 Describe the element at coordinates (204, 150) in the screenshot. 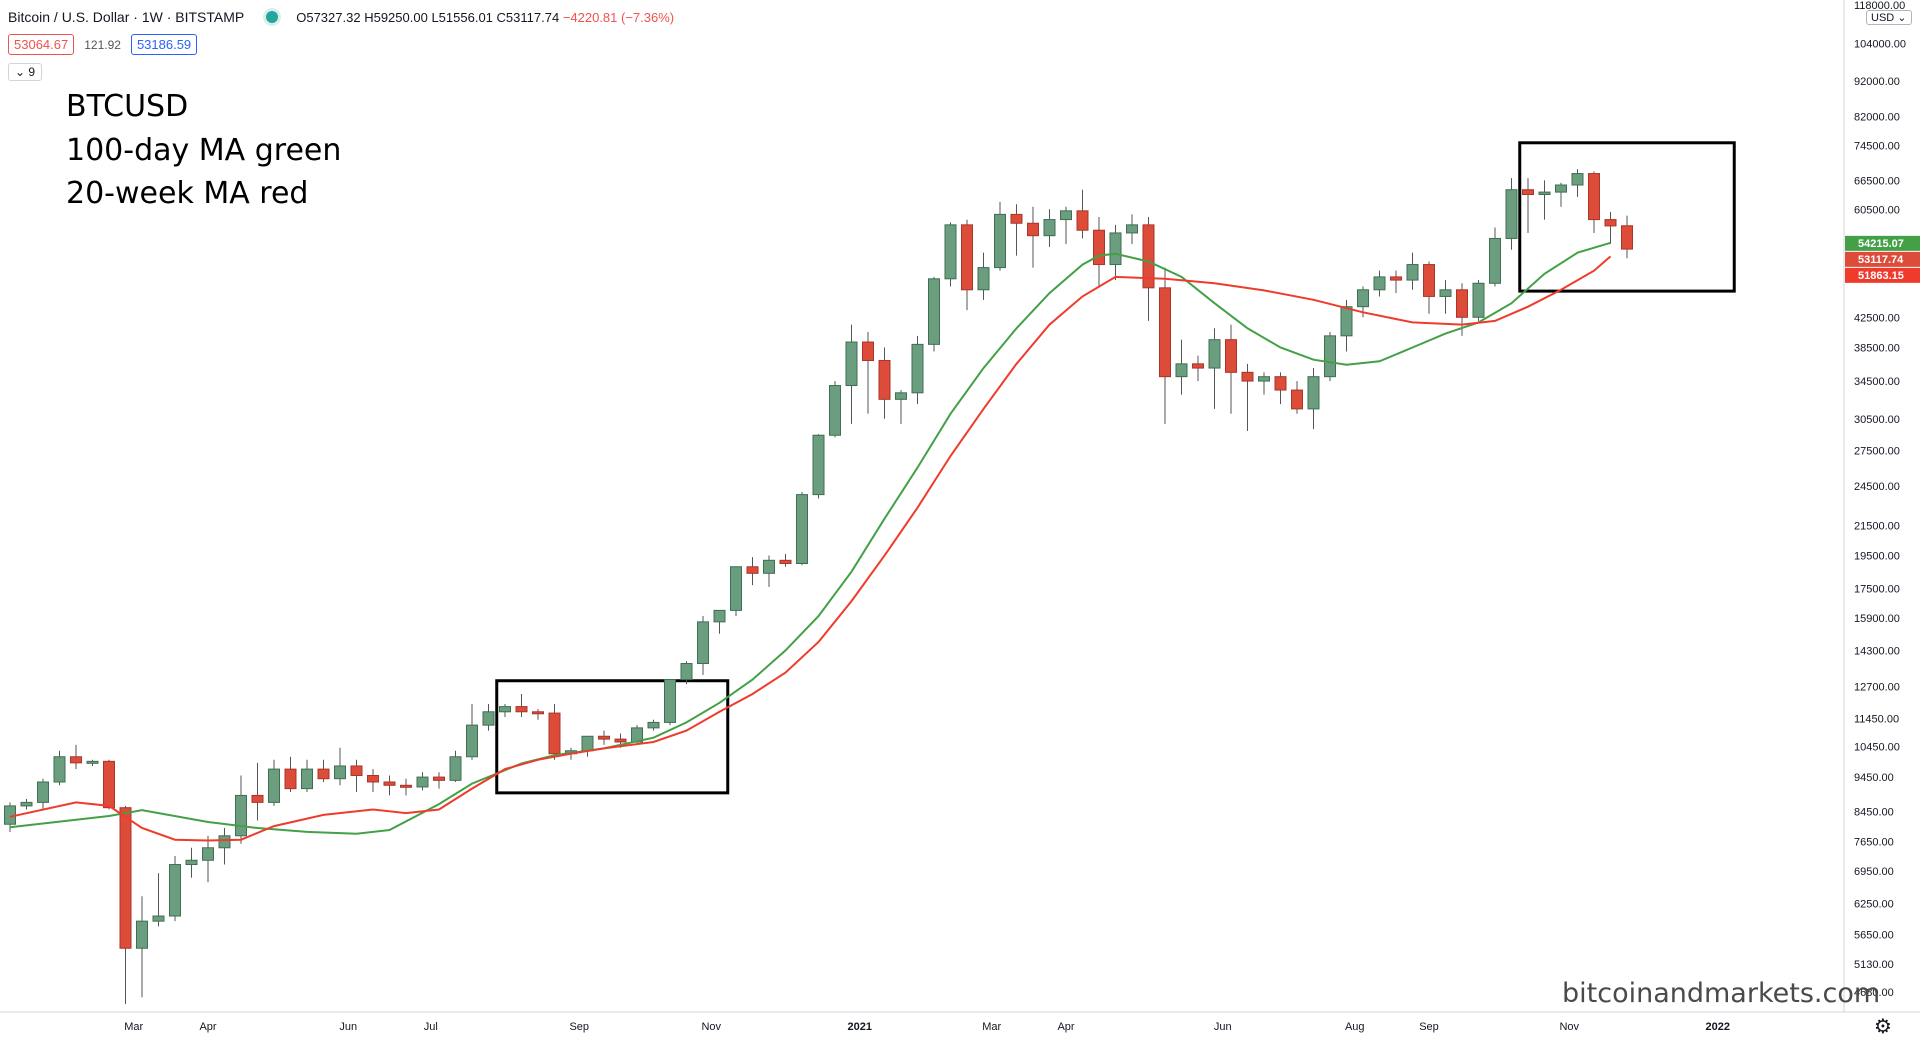

I see `annotation-line-2: 100-day MA green` at that location.